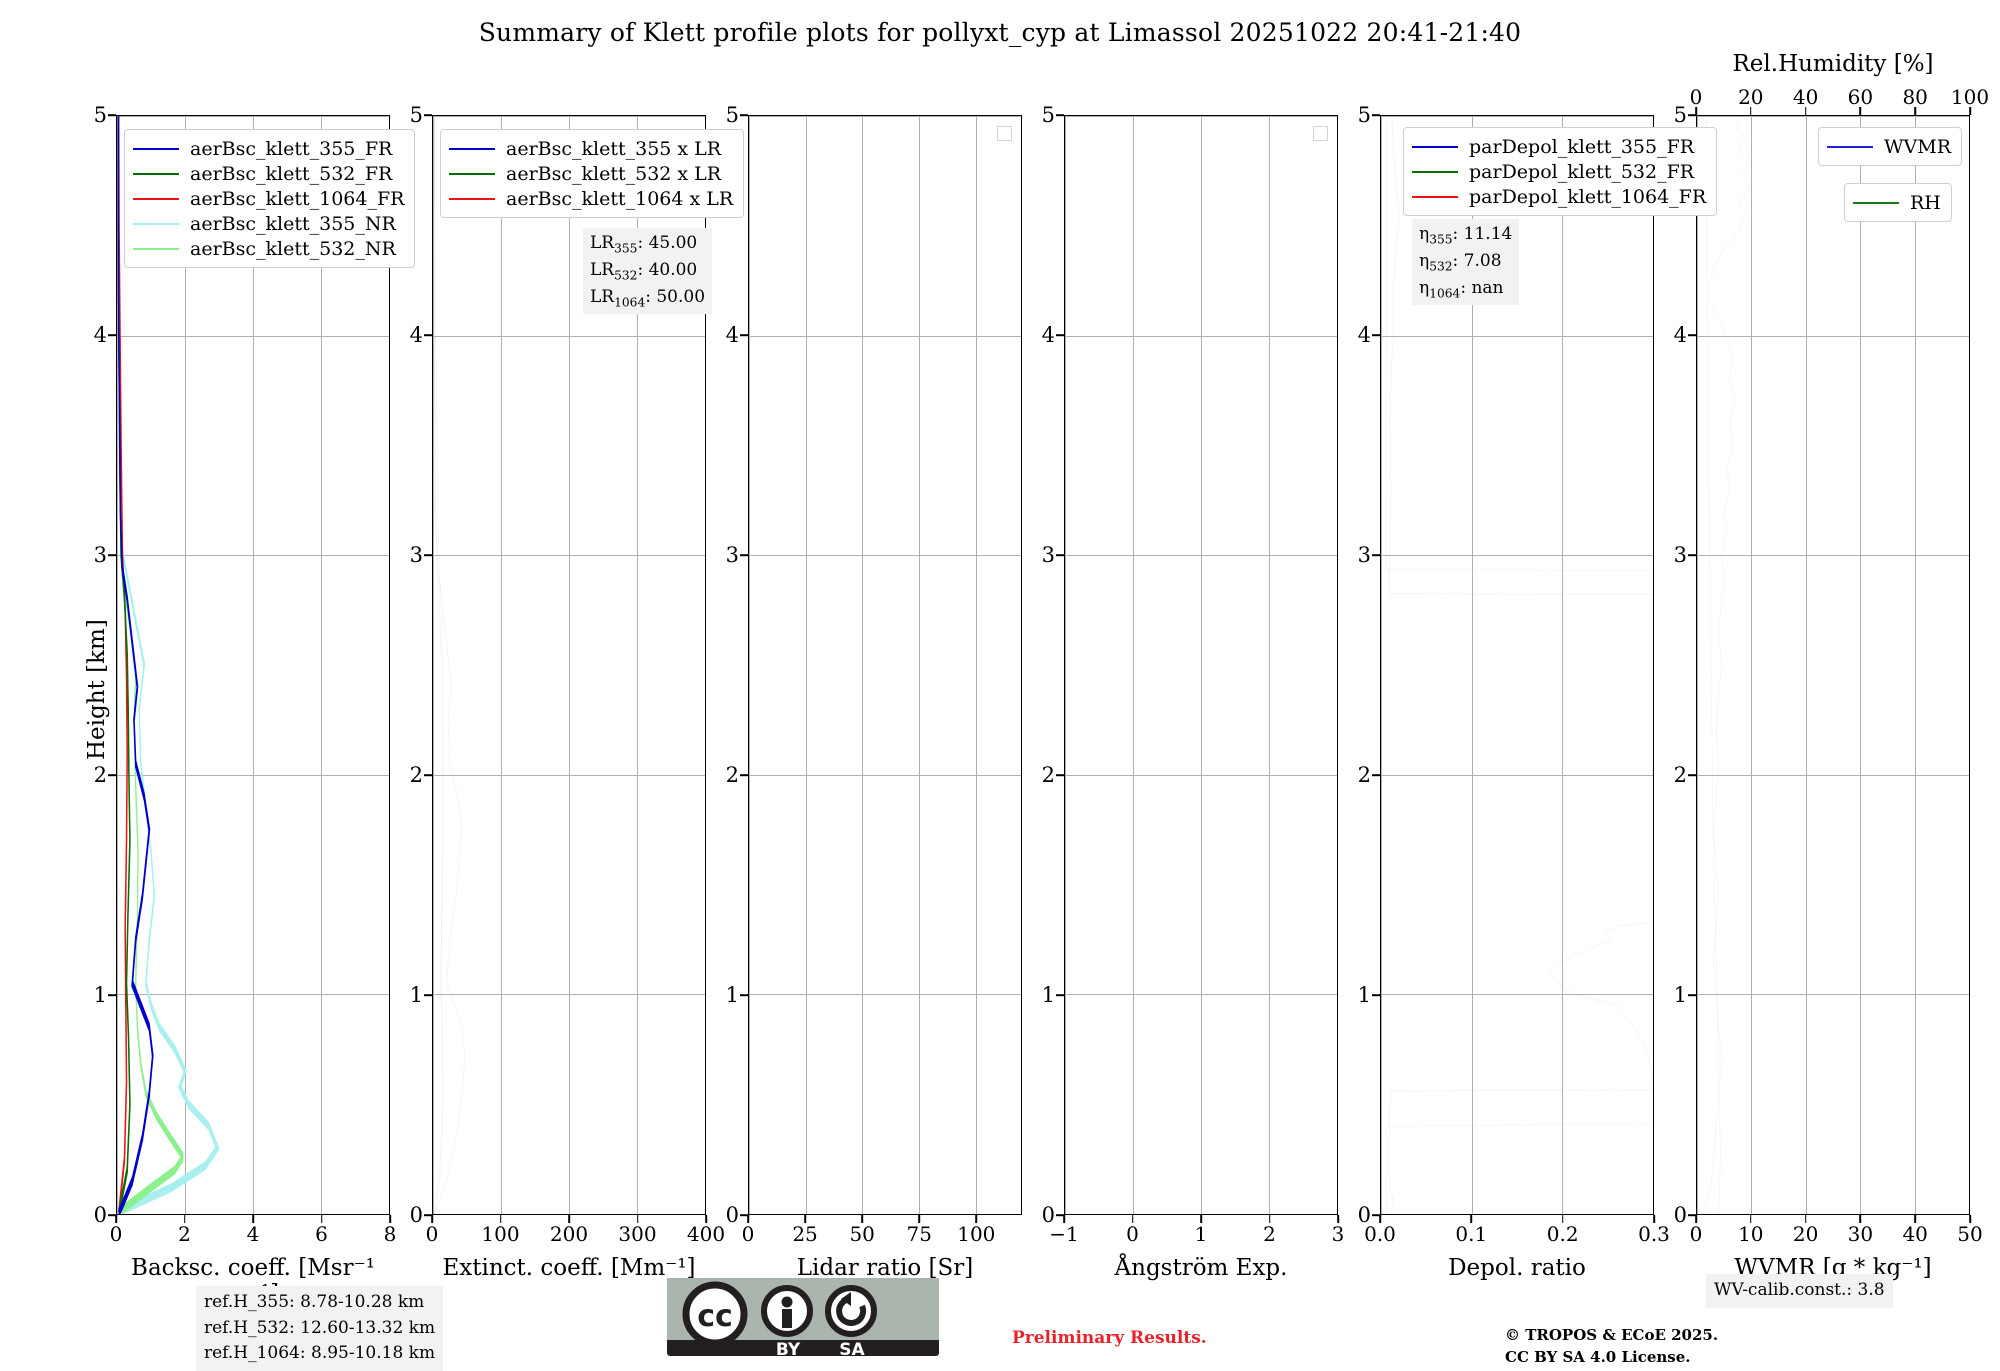 Image resolution: width=2000 pixels, height=1371 pixels. Describe the element at coordinates (1654, 1234) in the screenshot. I see `xtick-p5-3: 0.3` at that location.